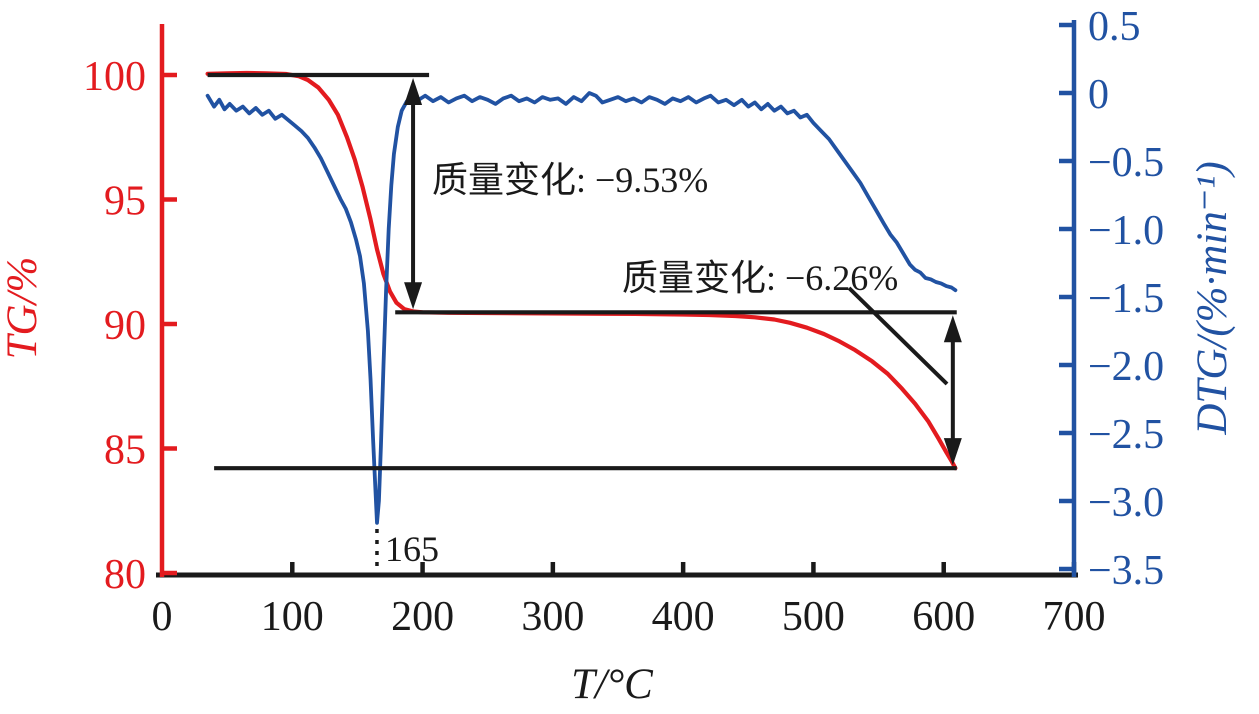 The height and width of the screenshot is (714, 1259). I want to click on y-right-tick-label: −0.5, so click(1126, 163).